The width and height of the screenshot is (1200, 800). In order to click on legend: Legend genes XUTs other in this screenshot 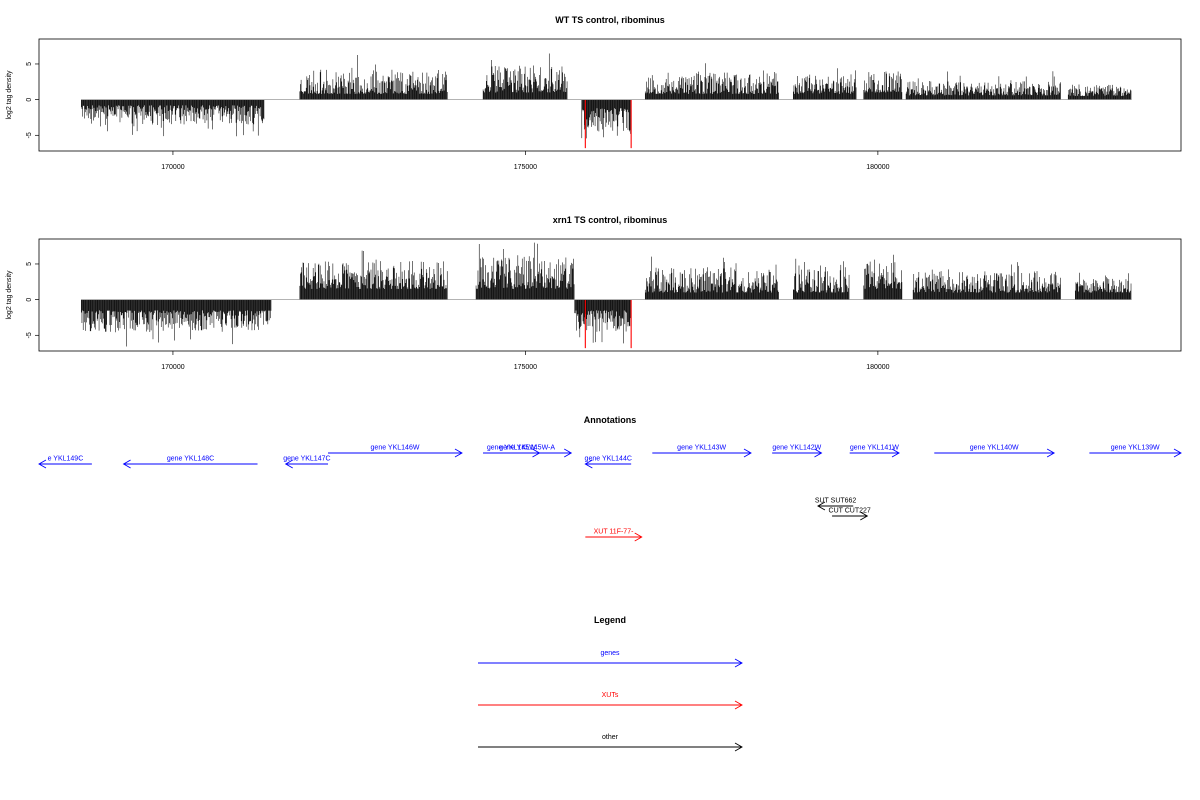, I will do `click(610, 683)`.